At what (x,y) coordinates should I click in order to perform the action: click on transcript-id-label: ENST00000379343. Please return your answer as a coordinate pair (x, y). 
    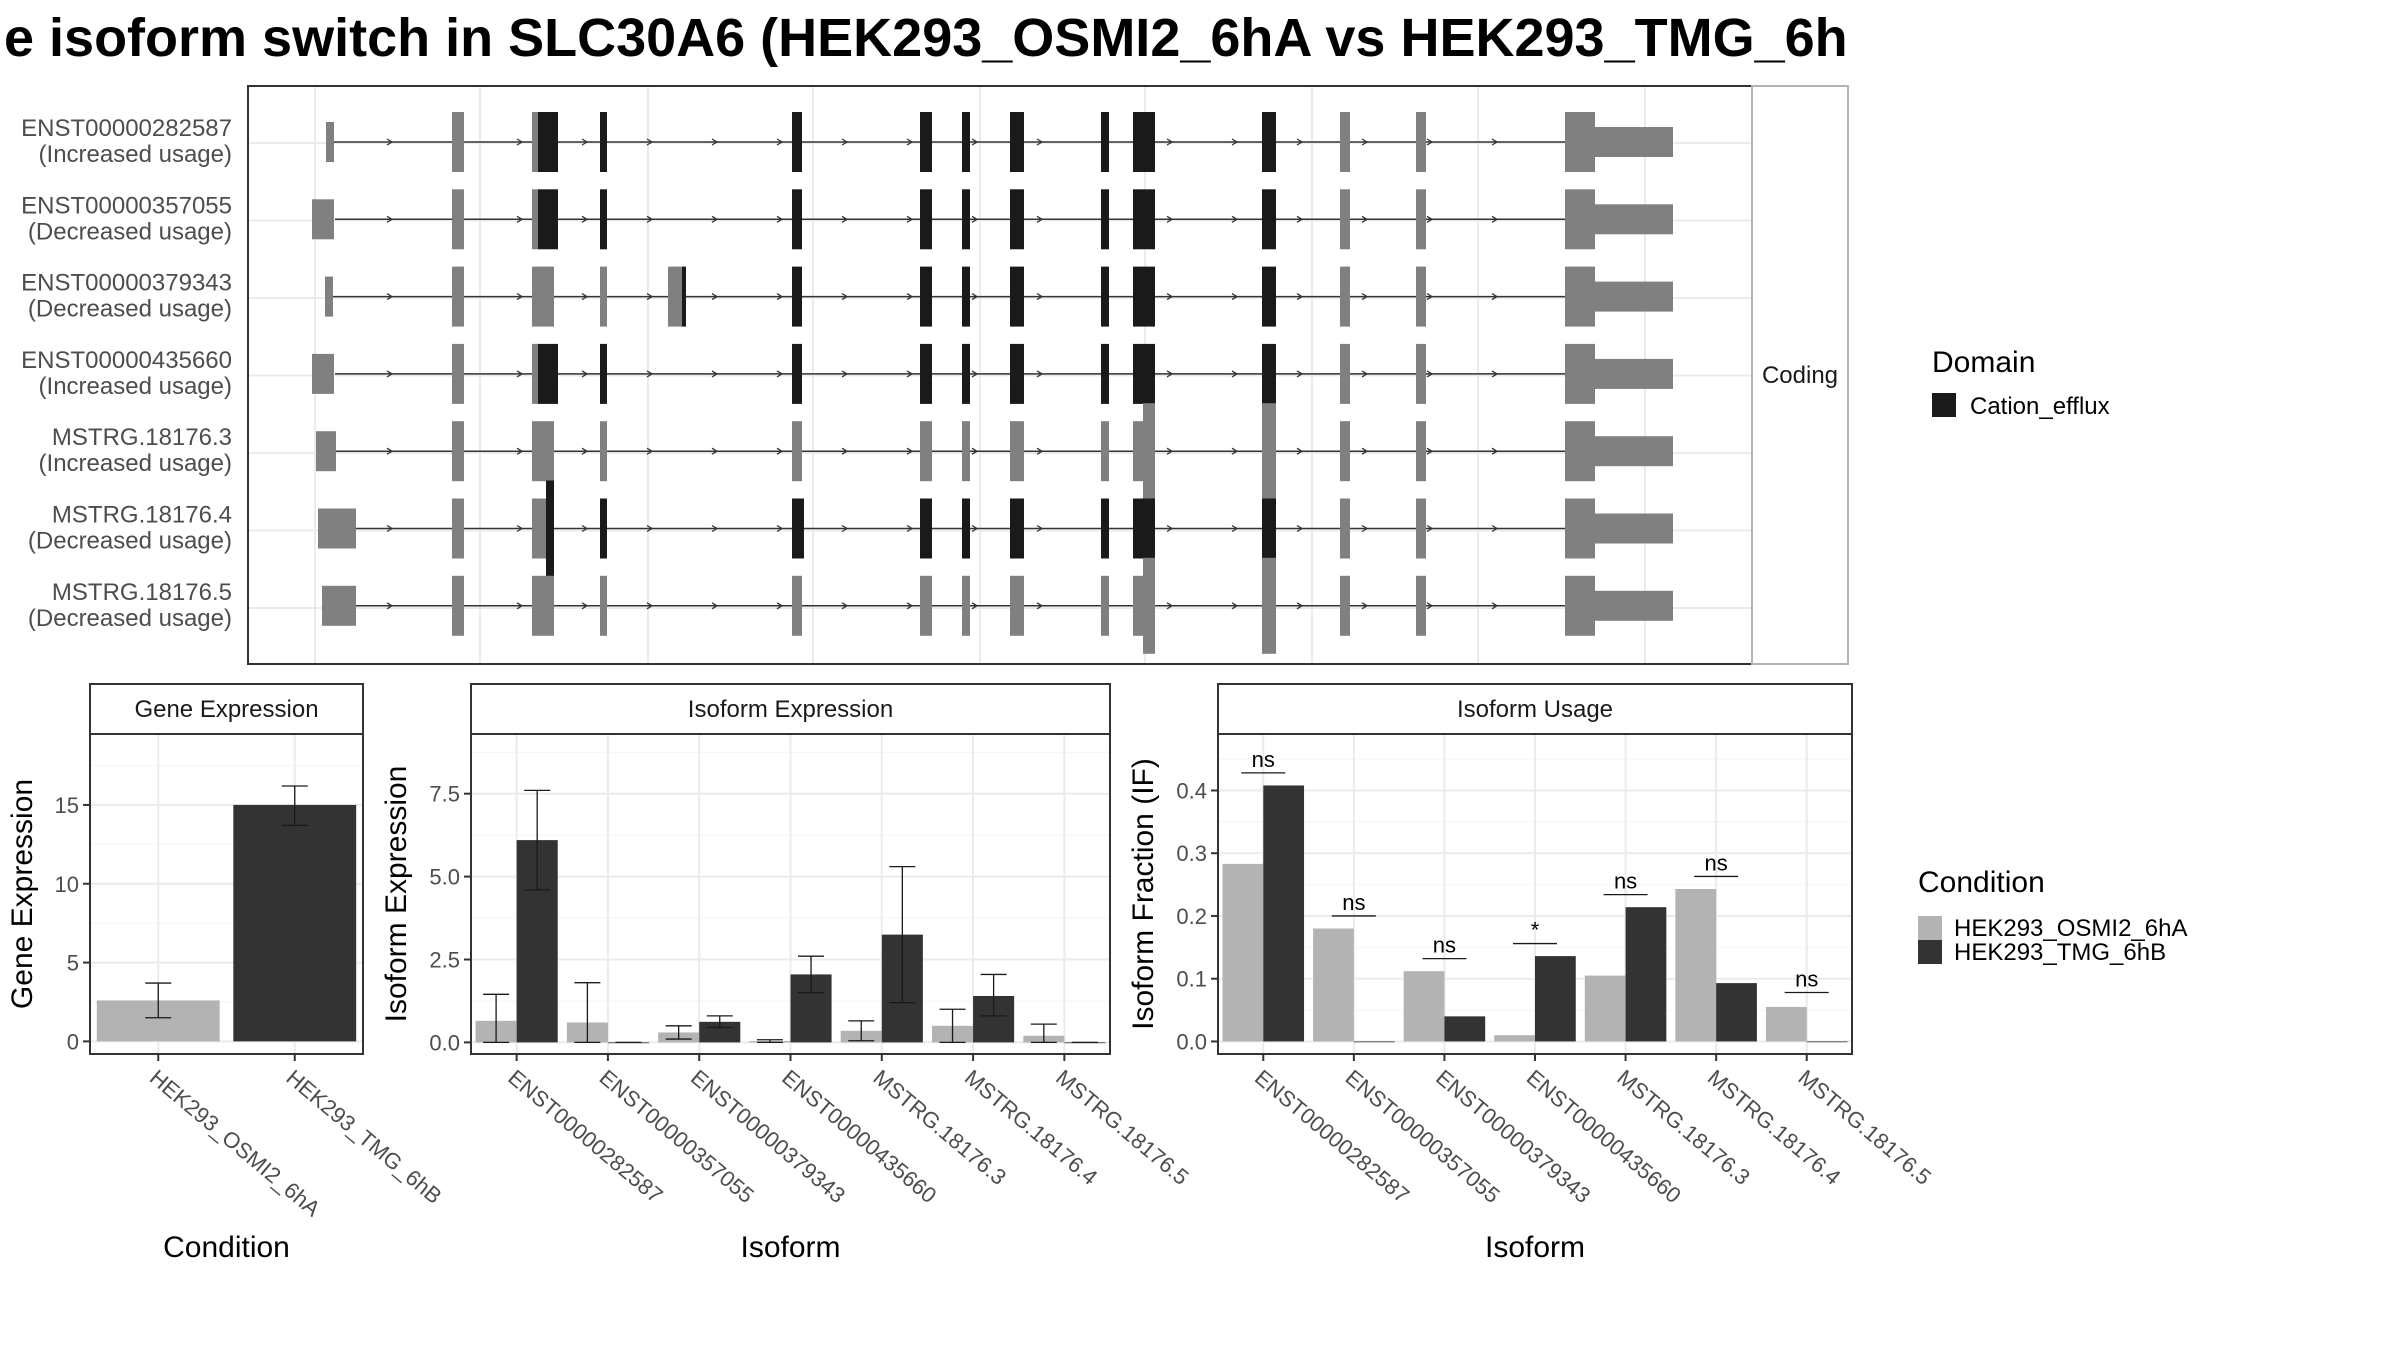
    Looking at the image, I should click on (126, 283).